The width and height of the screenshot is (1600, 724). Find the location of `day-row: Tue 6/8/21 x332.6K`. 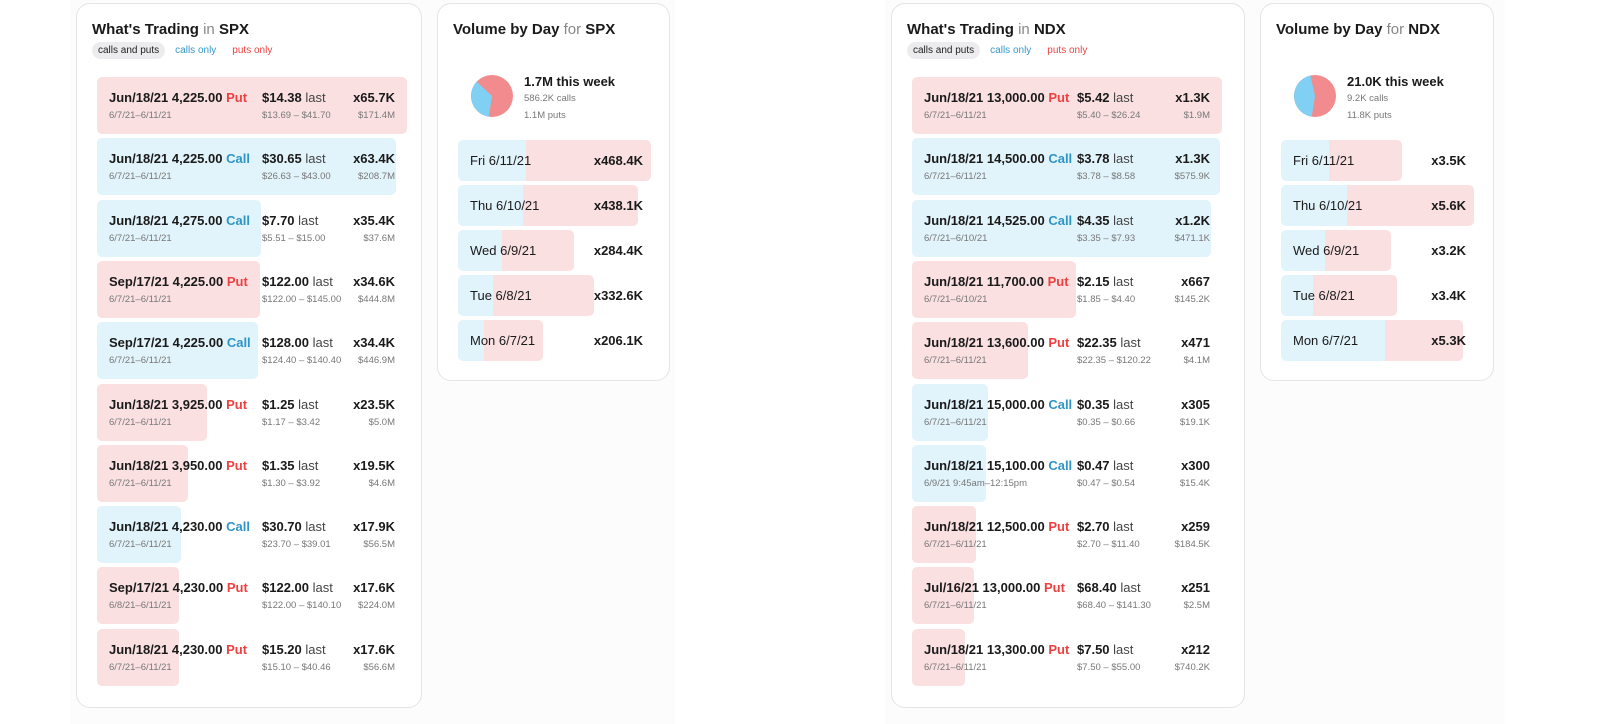

day-row: Tue 6/8/21 x332.6K is located at coordinates (550, 295).